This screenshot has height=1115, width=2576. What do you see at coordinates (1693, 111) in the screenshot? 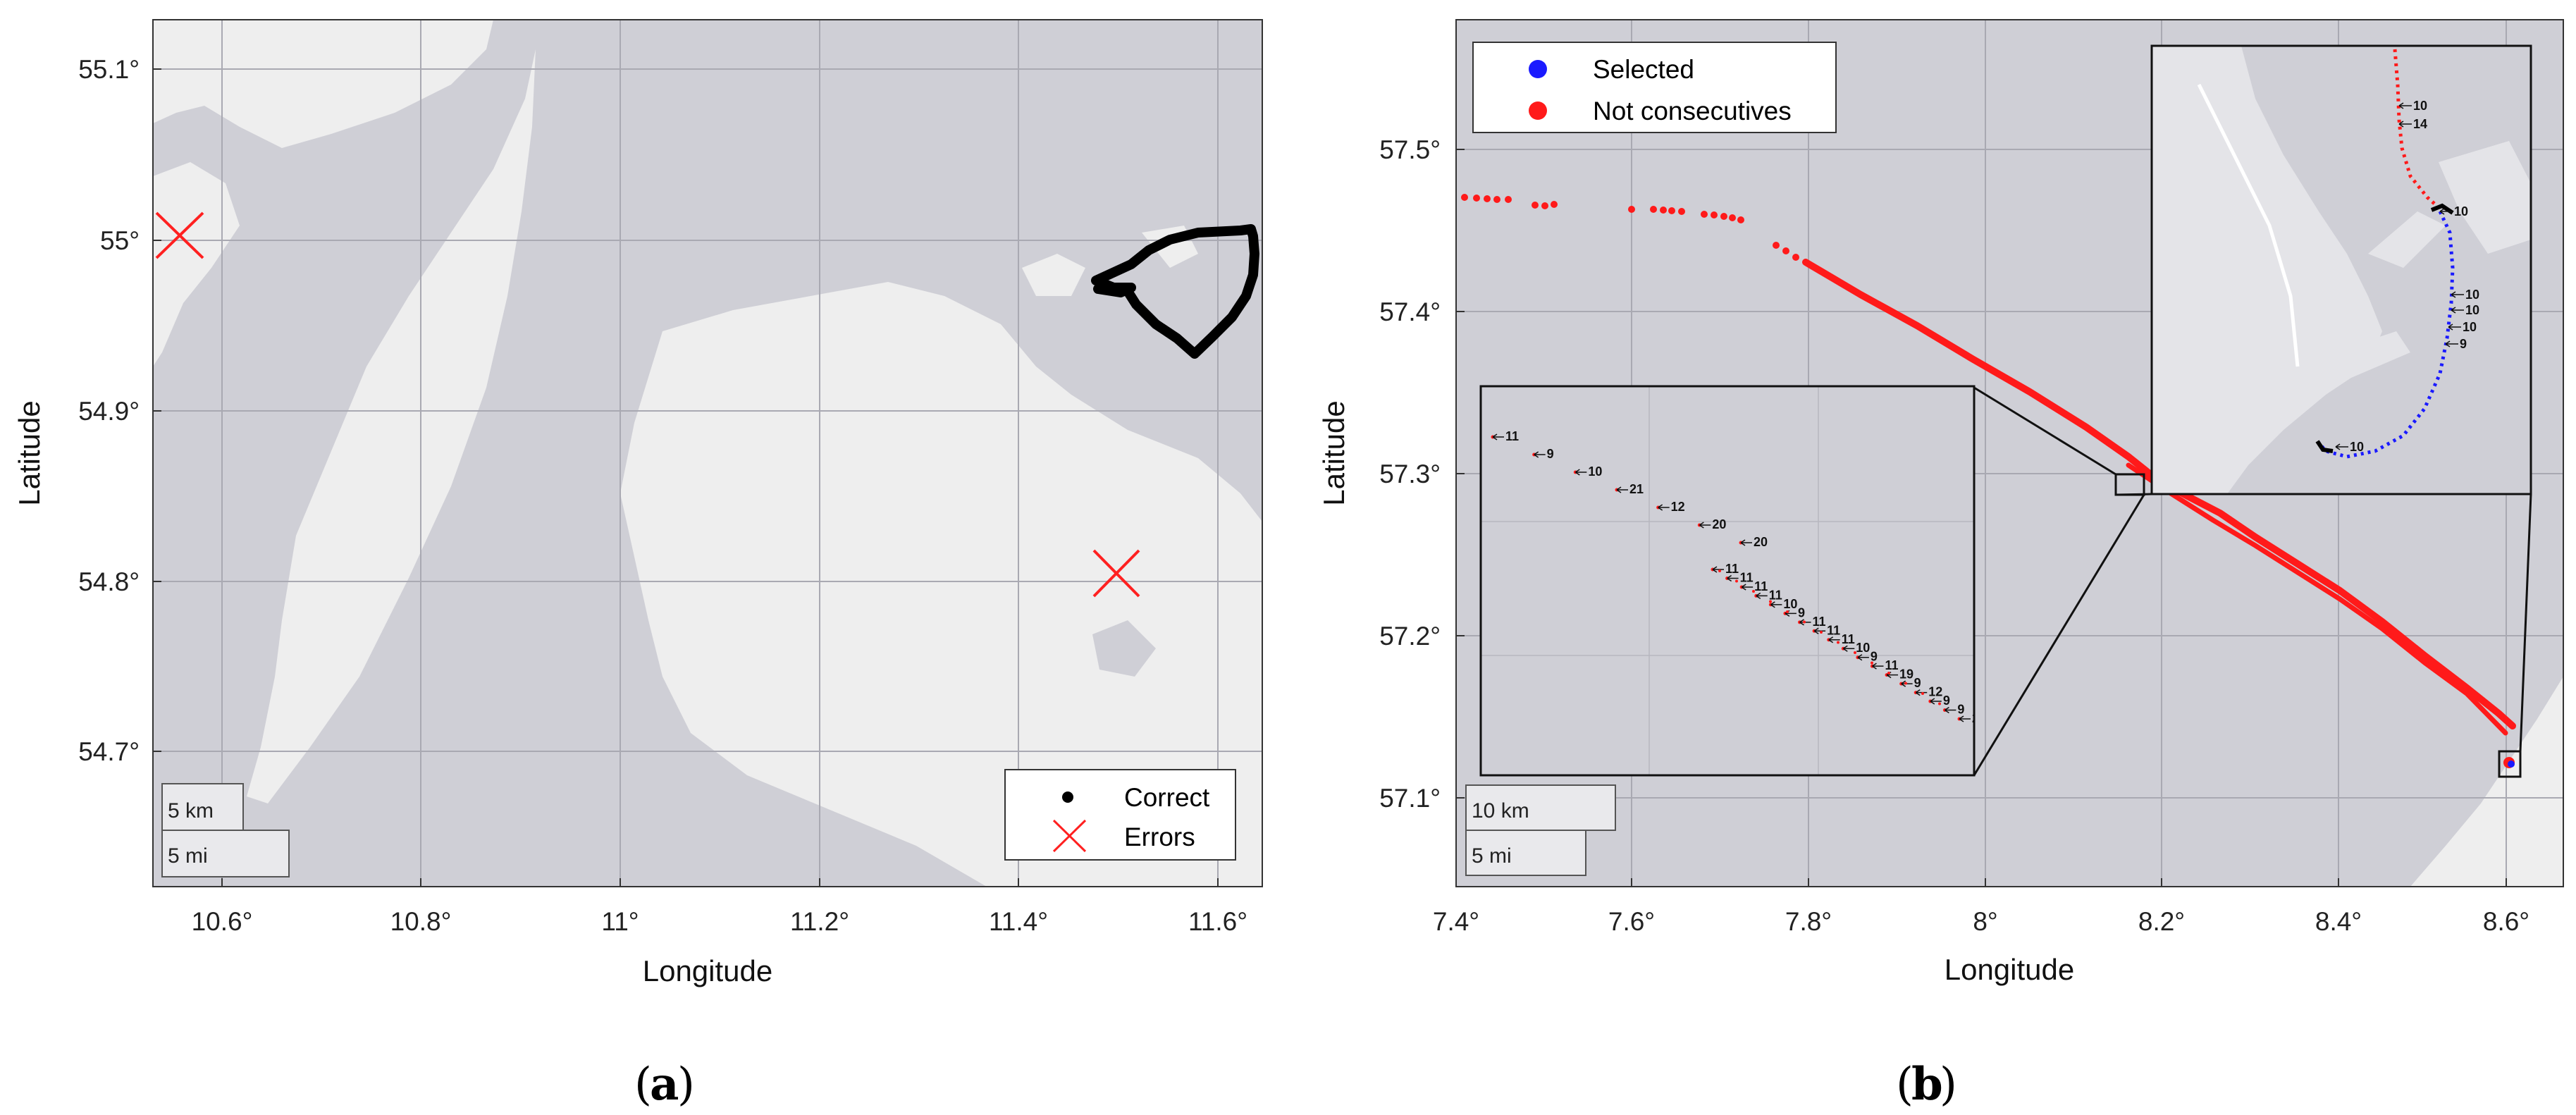
I see `legend-not-consecutives-label: Not consecutives` at bounding box center [1693, 111].